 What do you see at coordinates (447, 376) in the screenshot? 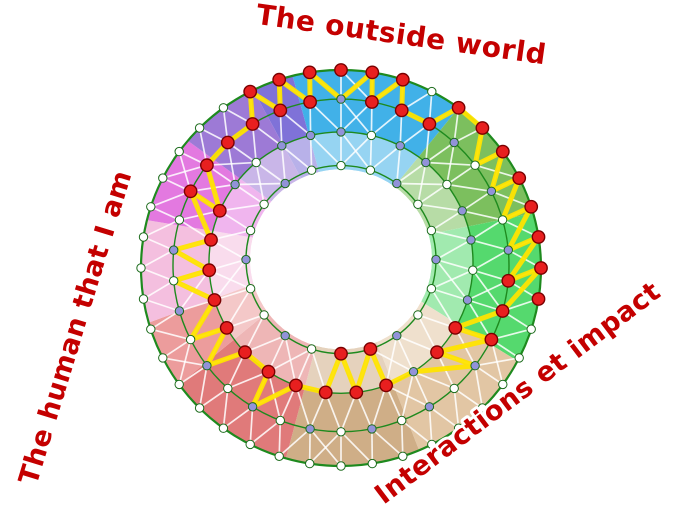
I see `sector-tan-light` at bounding box center [447, 376].